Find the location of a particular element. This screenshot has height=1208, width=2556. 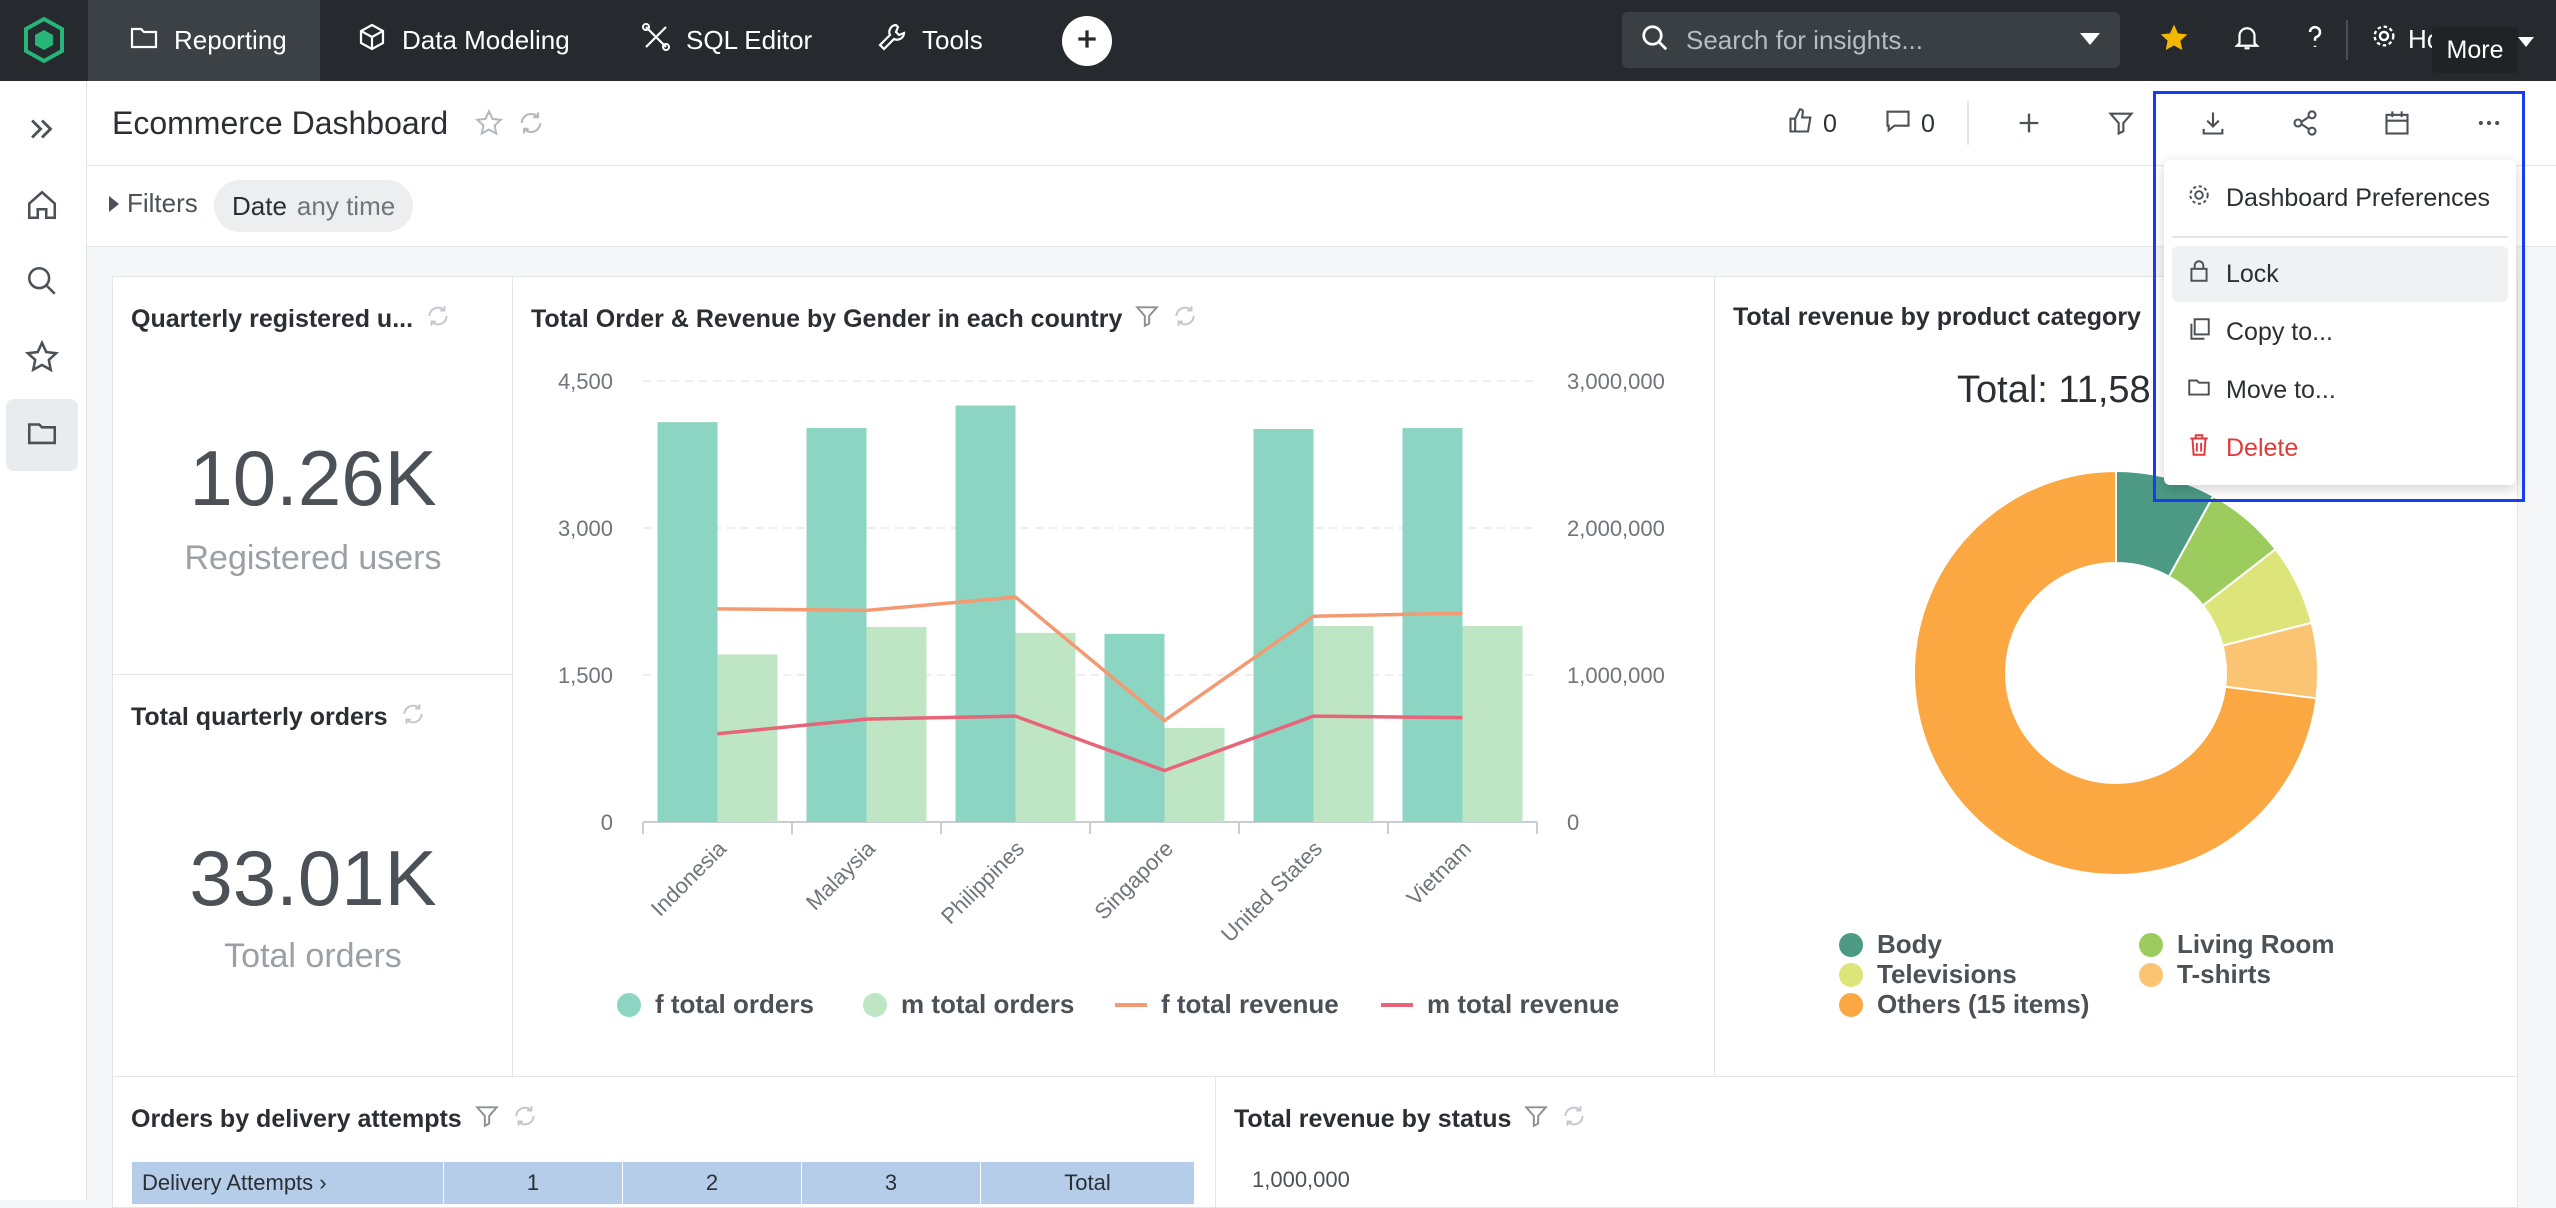

star-icon is located at coordinates (489, 125).